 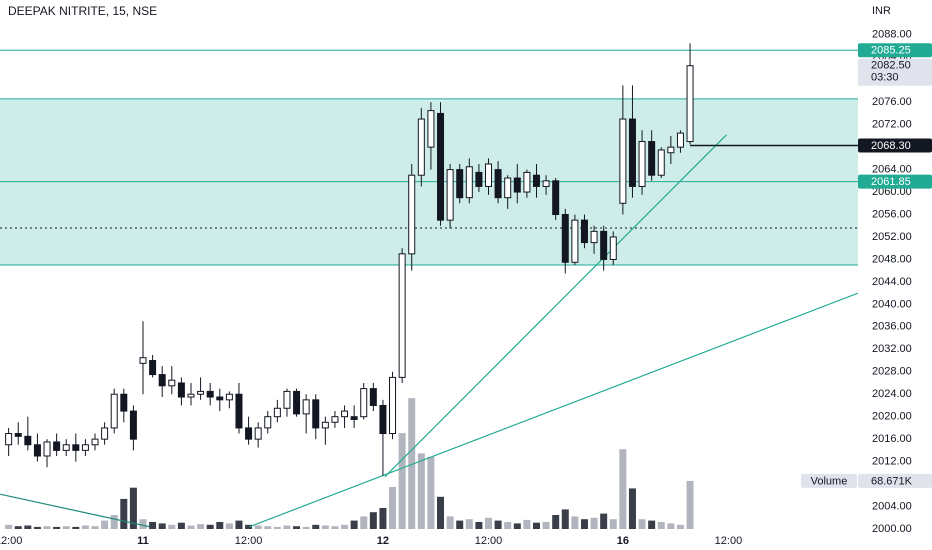 What do you see at coordinates (892, 462) in the screenshot?
I see `y-tick-label: 2012.00` at bounding box center [892, 462].